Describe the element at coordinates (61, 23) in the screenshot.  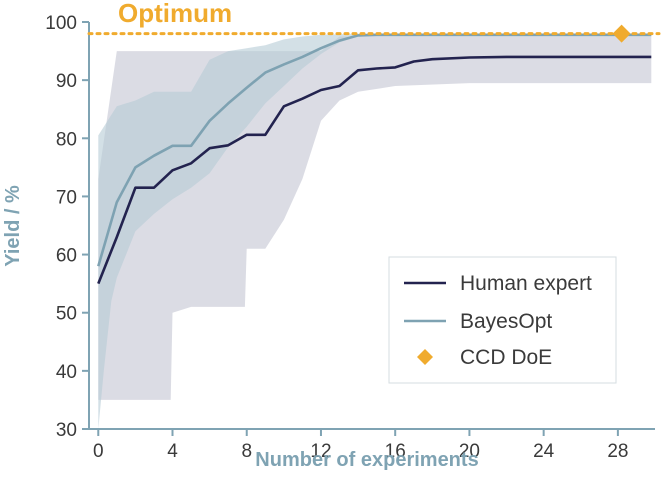
I see `y-tick-label: 100` at that location.